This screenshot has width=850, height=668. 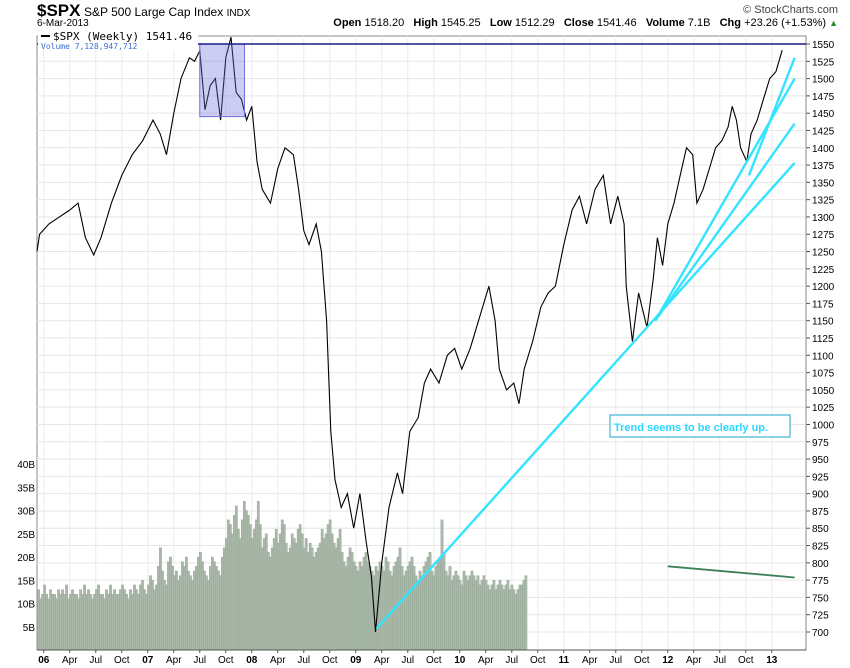 I want to click on price-tick-label: 1425, so click(x=823, y=131).